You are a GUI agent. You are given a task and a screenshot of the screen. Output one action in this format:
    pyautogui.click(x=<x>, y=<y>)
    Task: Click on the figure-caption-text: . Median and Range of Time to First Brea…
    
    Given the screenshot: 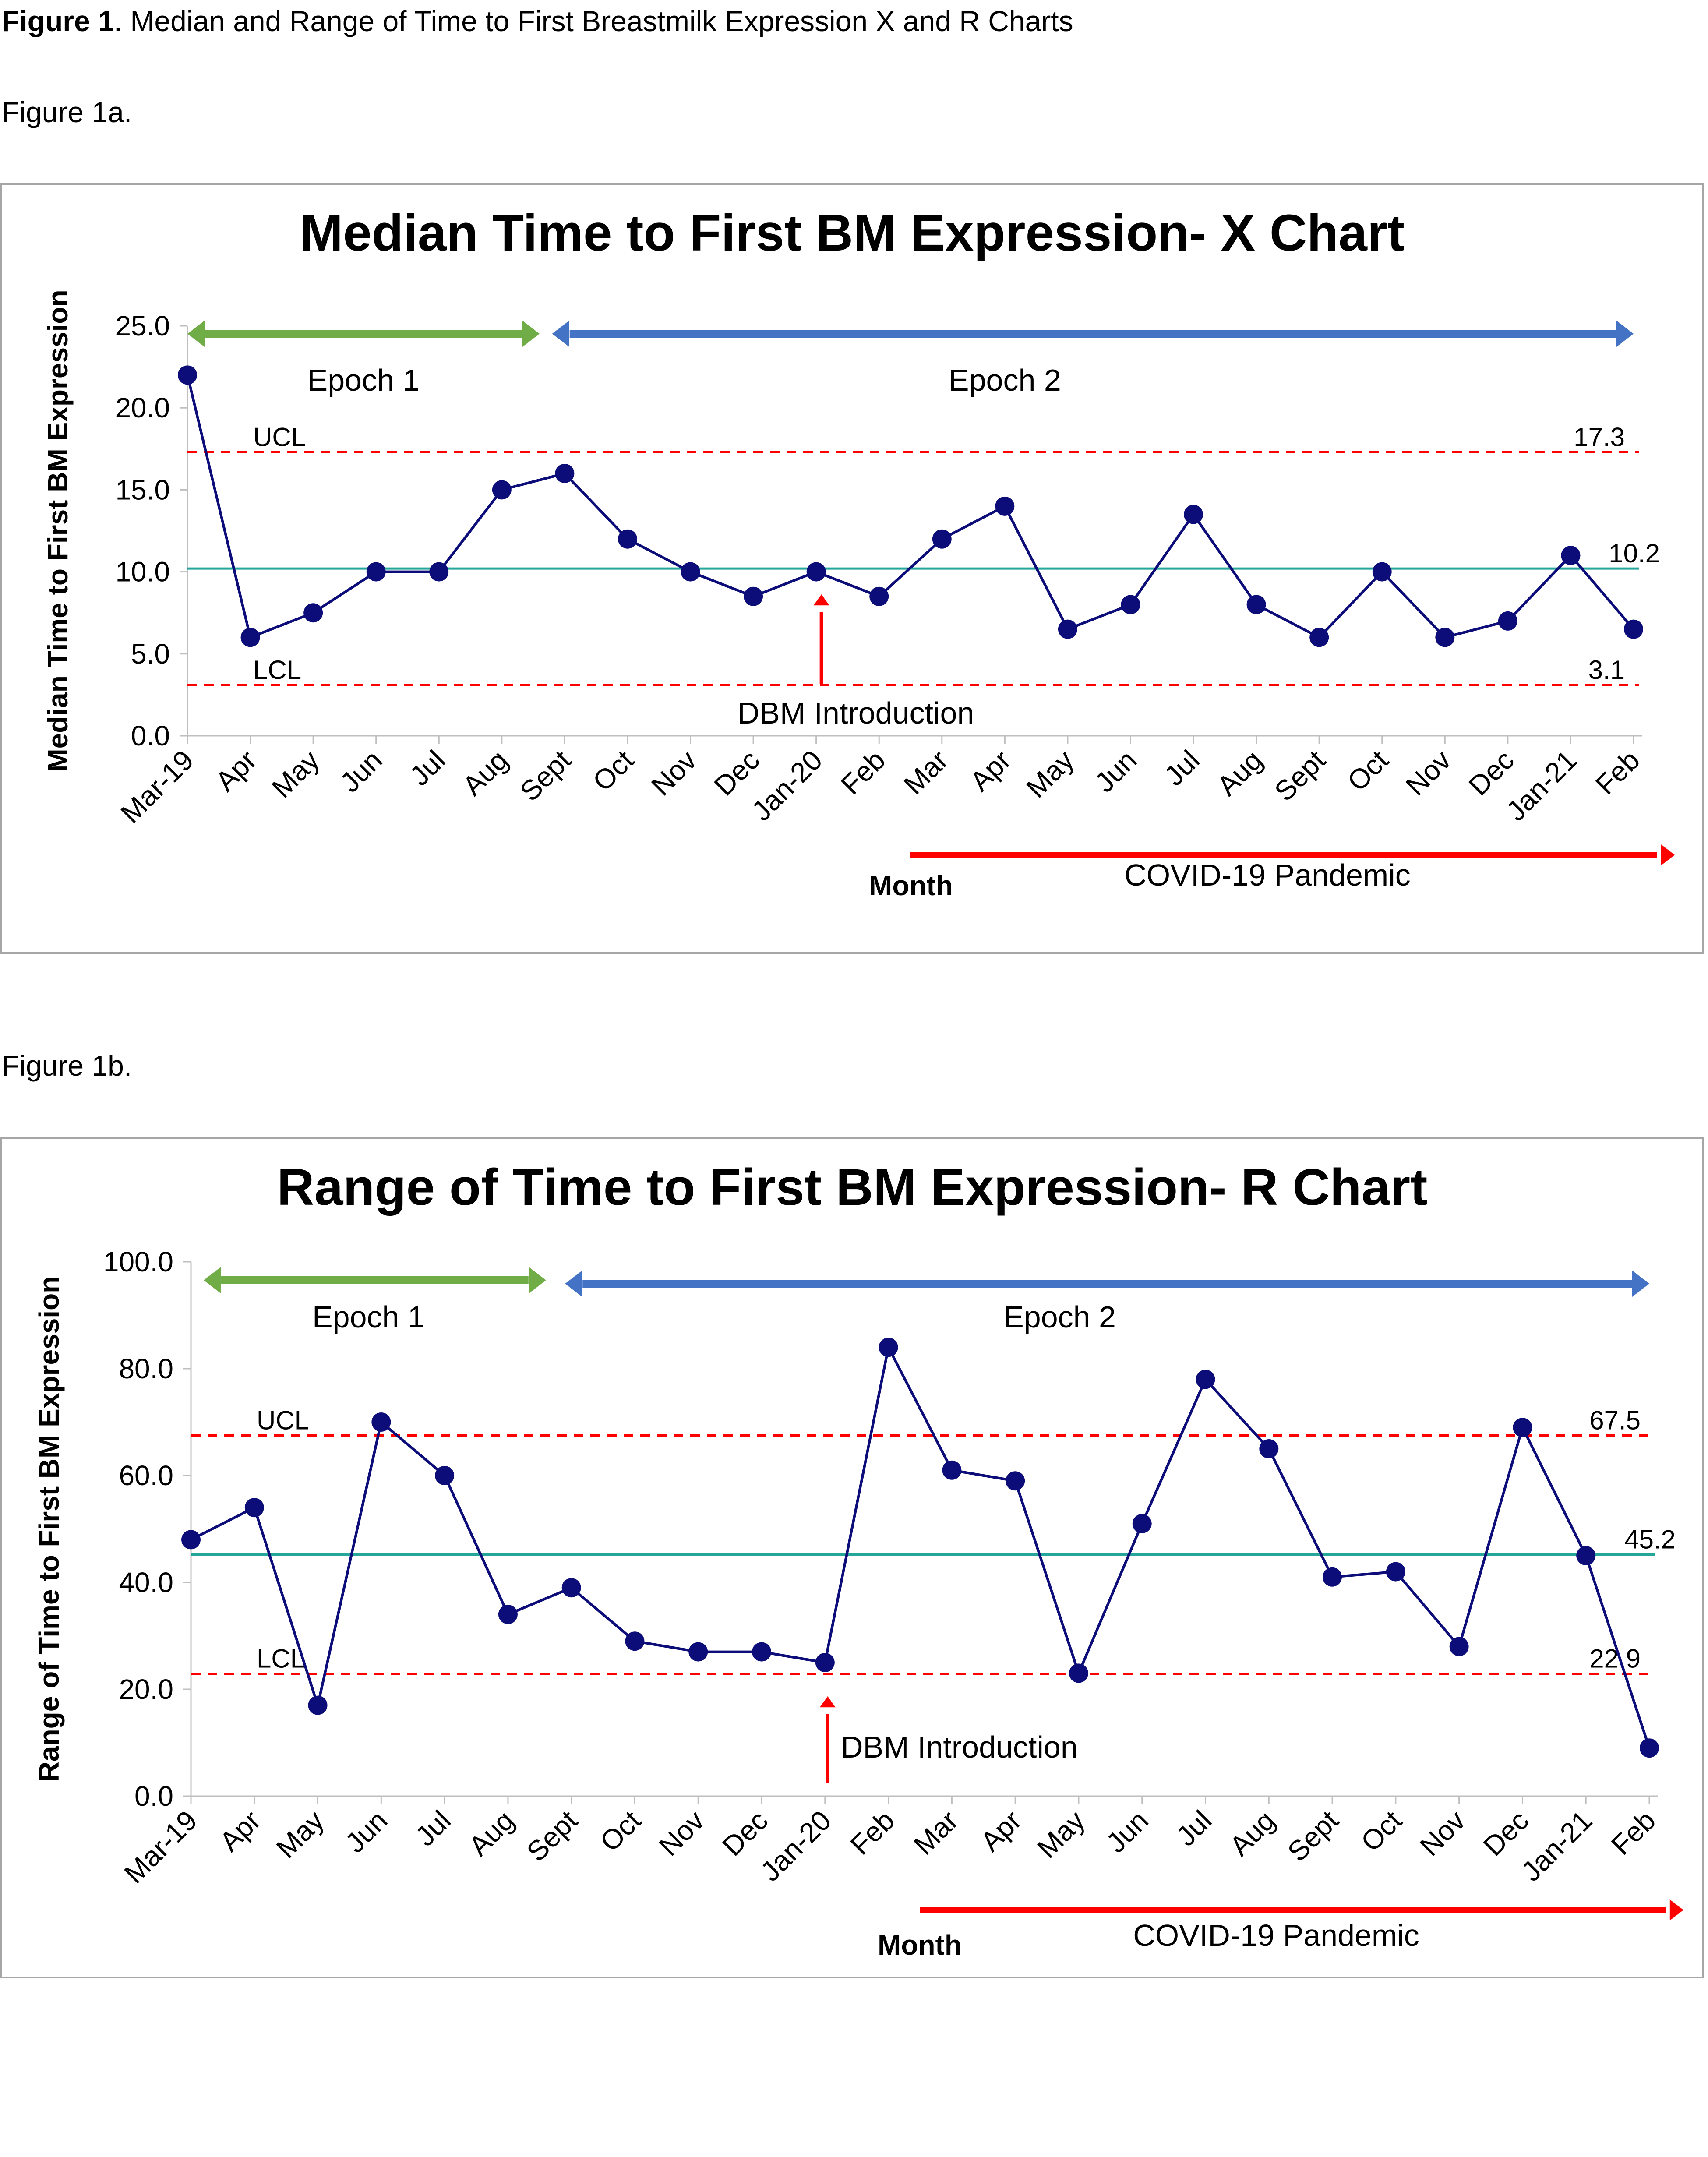 What is the action you would take?
    pyautogui.click(x=593, y=21)
    